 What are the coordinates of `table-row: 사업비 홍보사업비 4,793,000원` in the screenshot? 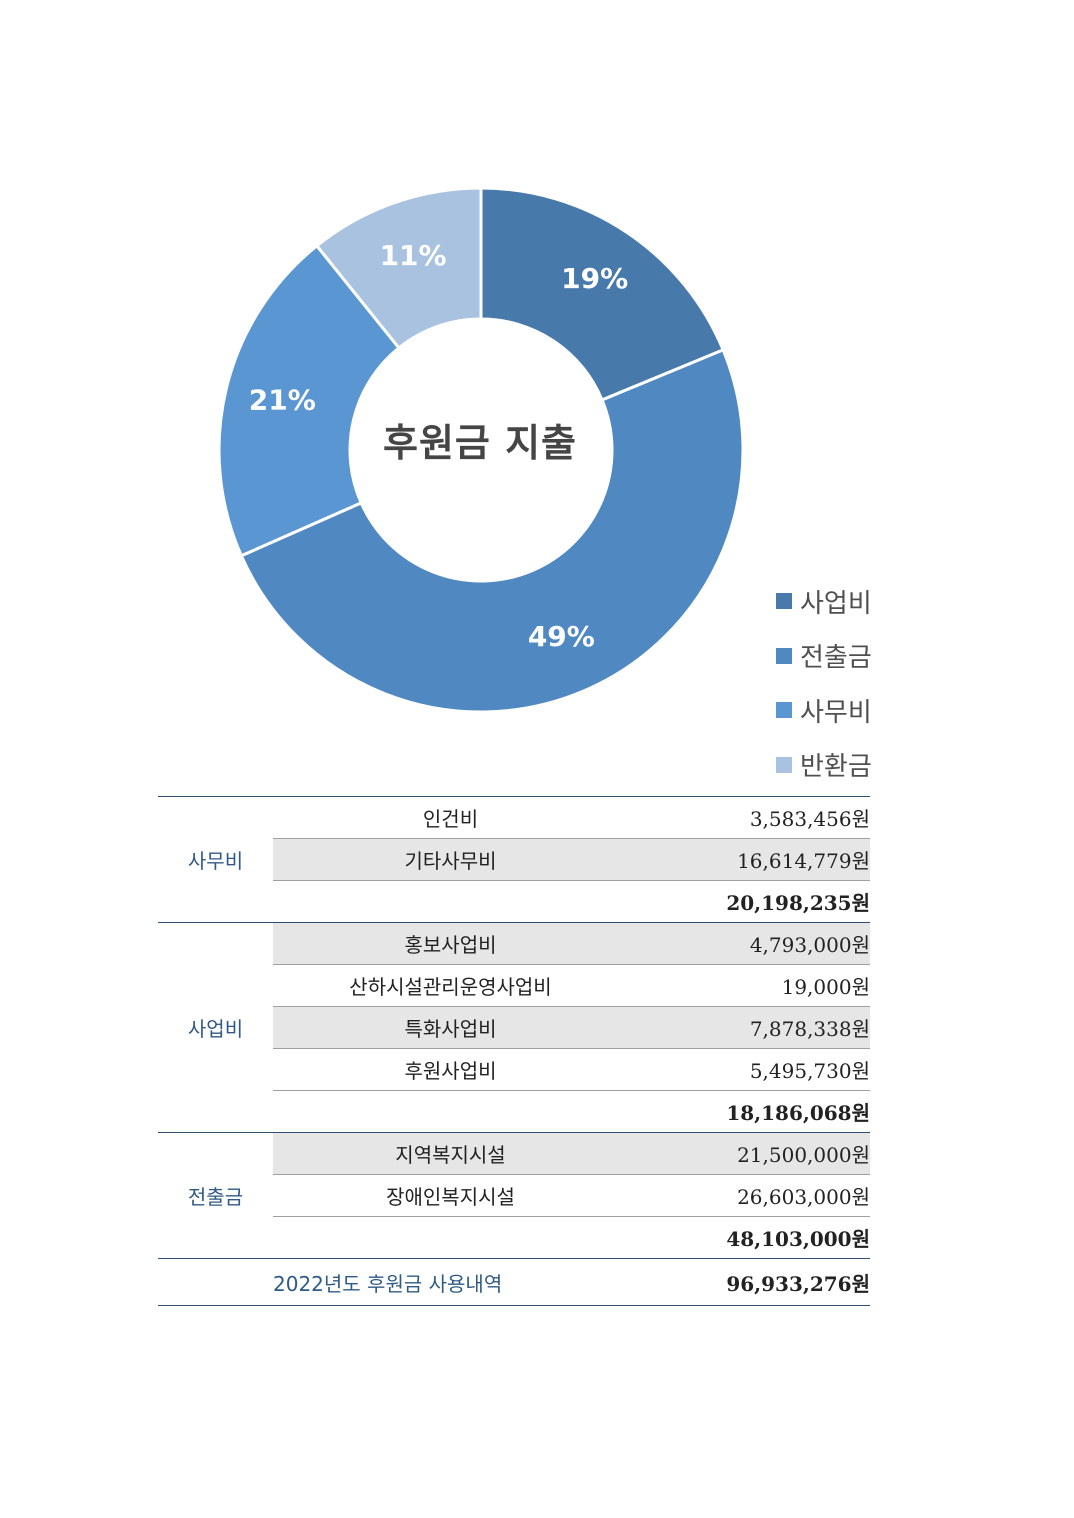 It's located at (514, 1027).